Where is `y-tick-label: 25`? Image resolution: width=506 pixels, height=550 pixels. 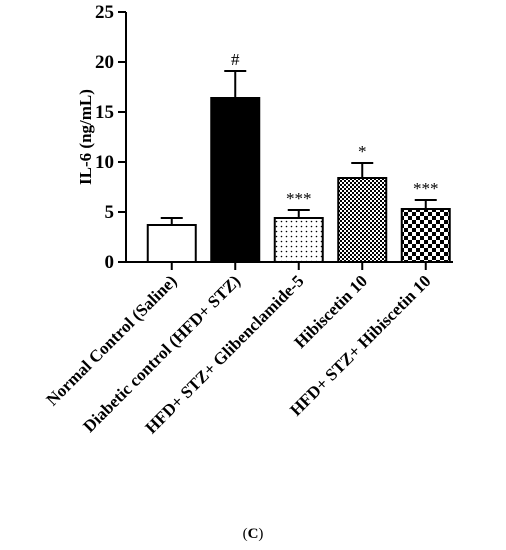 y-tick-label: 25 is located at coordinates (104, 12).